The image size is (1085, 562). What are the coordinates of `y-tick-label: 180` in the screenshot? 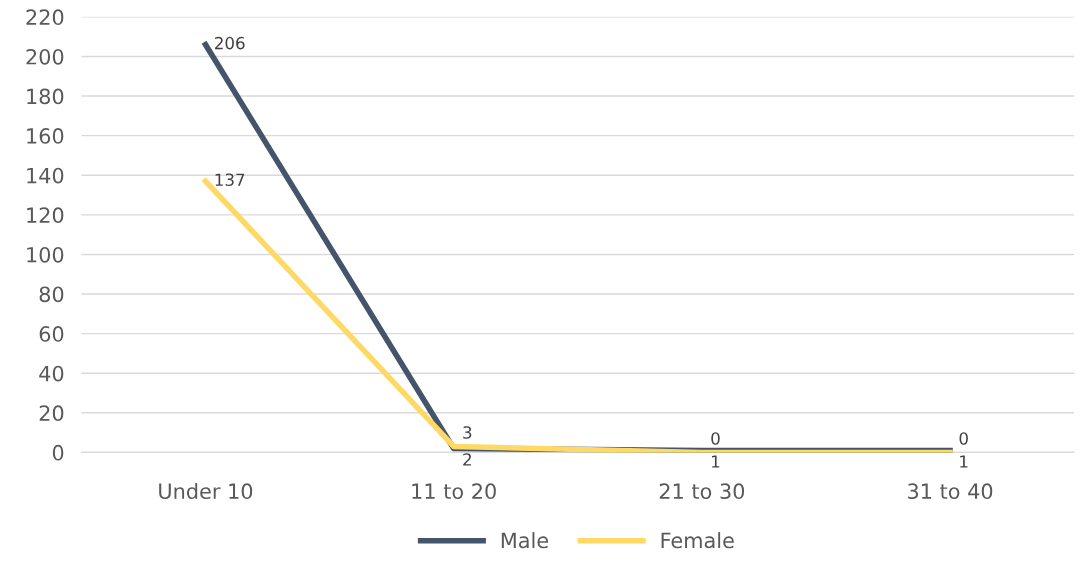 It's located at (45, 96).